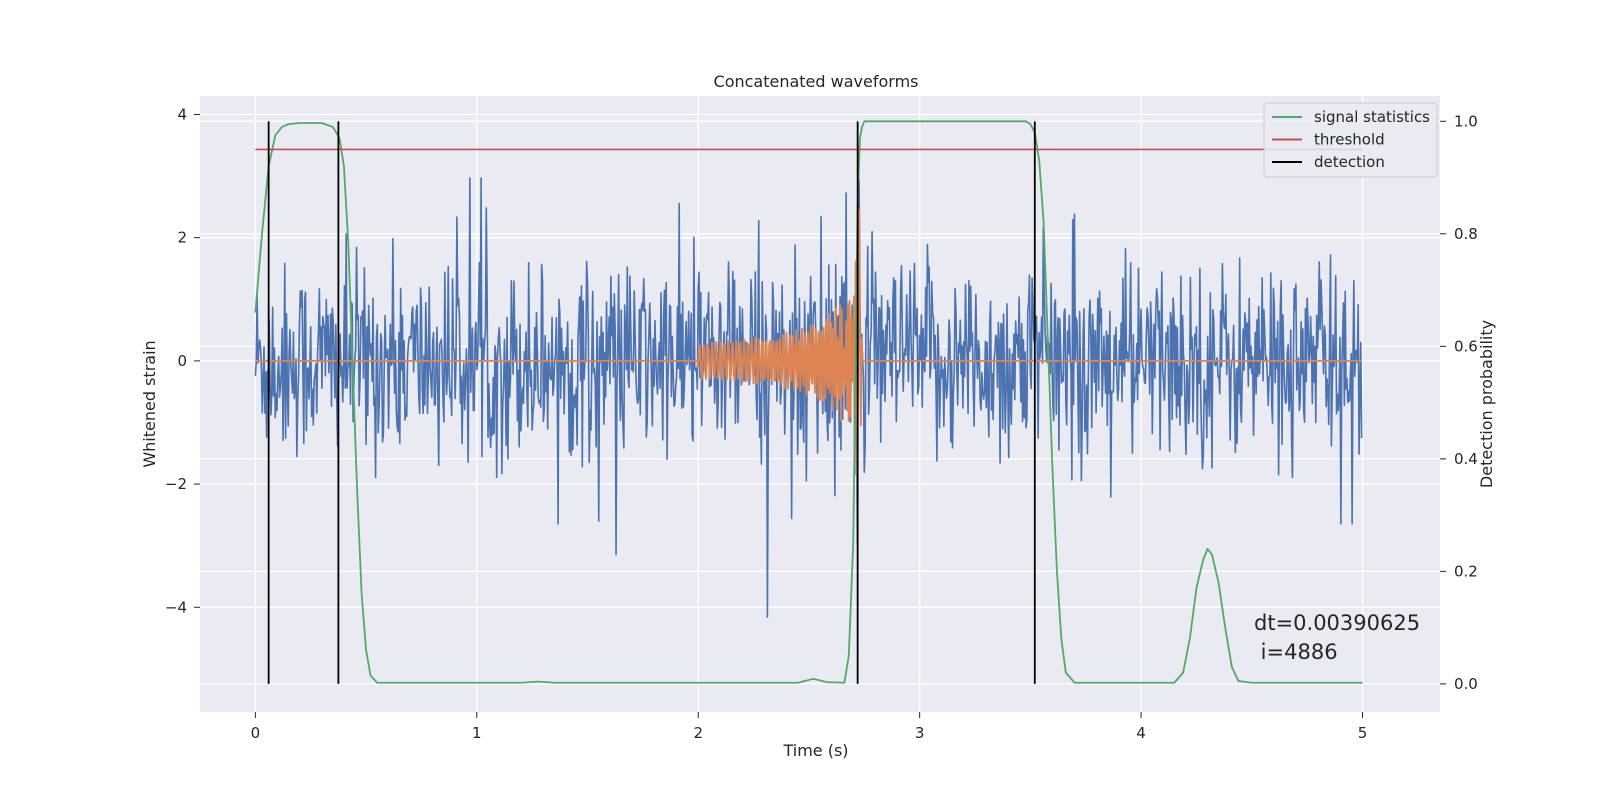 The height and width of the screenshot is (800, 1600). Describe the element at coordinates (176, 484) in the screenshot. I see `y-tick-label: −2` at that location.